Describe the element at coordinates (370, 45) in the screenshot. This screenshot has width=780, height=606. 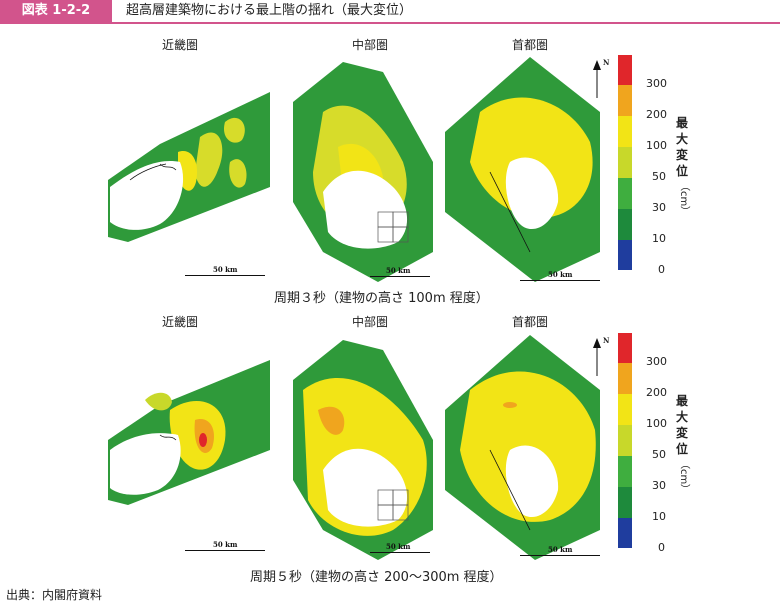
I see `region-label-chubu-row1: 中部圏` at that location.